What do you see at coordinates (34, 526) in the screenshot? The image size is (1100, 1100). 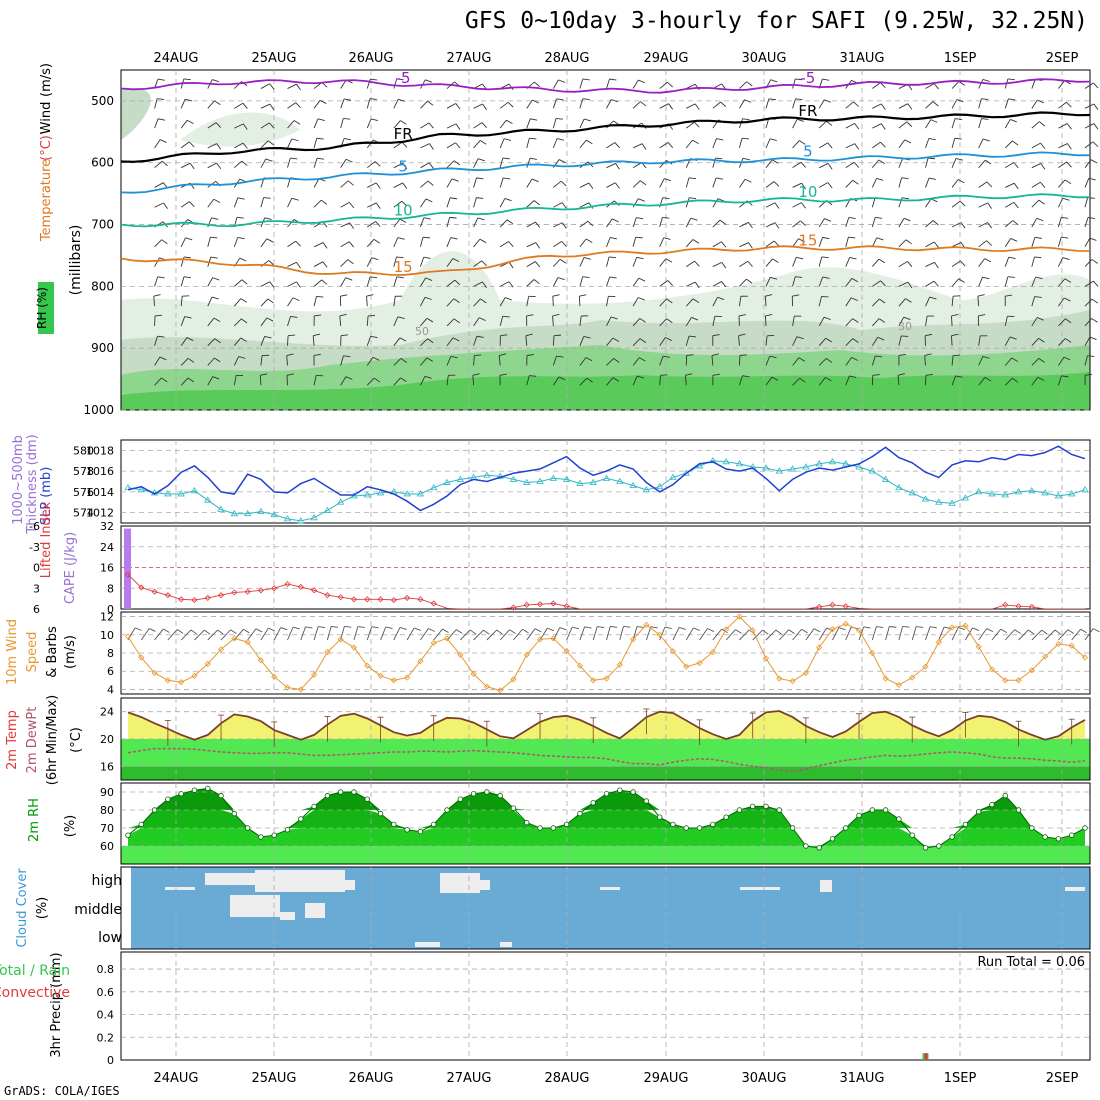 I see `li-tick: -6` at bounding box center [34, 526].